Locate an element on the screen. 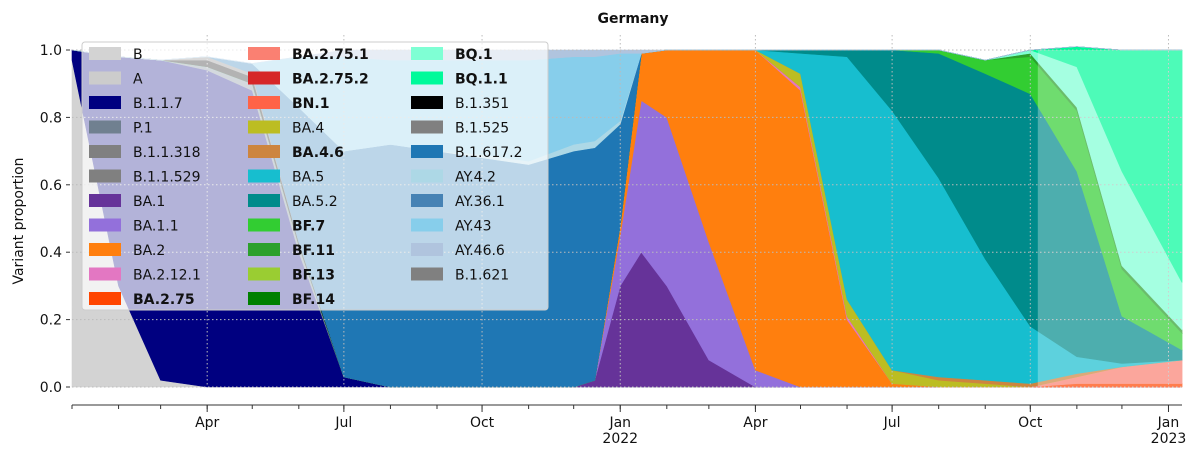  legend-entry-bf-7: BF.7 is located at coordinates (286, 226).